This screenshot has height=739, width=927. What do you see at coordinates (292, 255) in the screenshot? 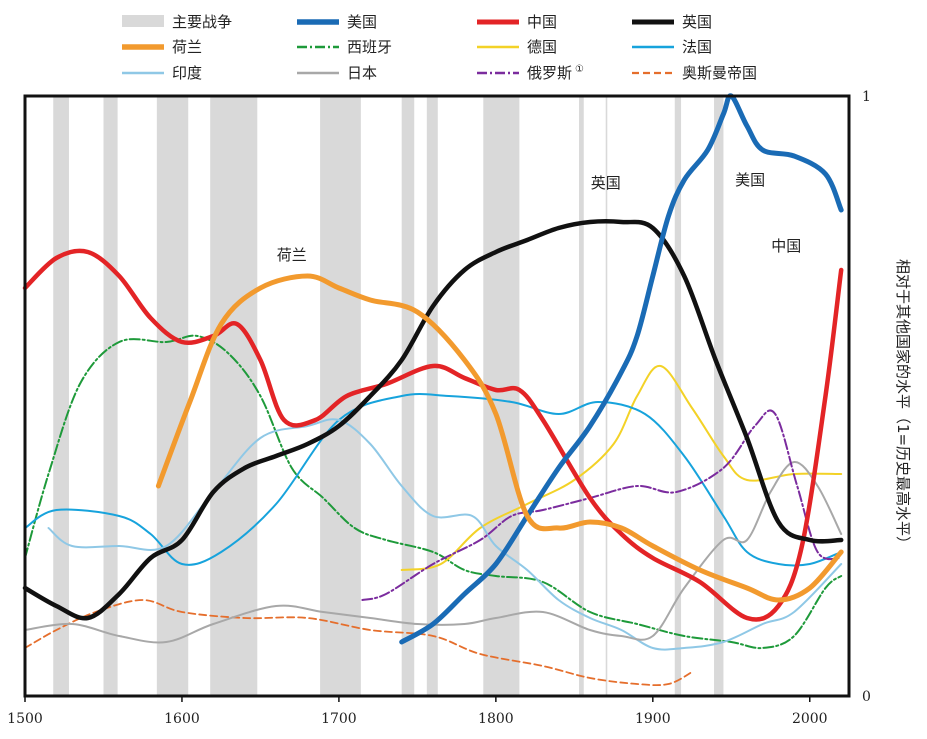
I see `annotation-label: 荷兰` at bounding box center [292, 255].